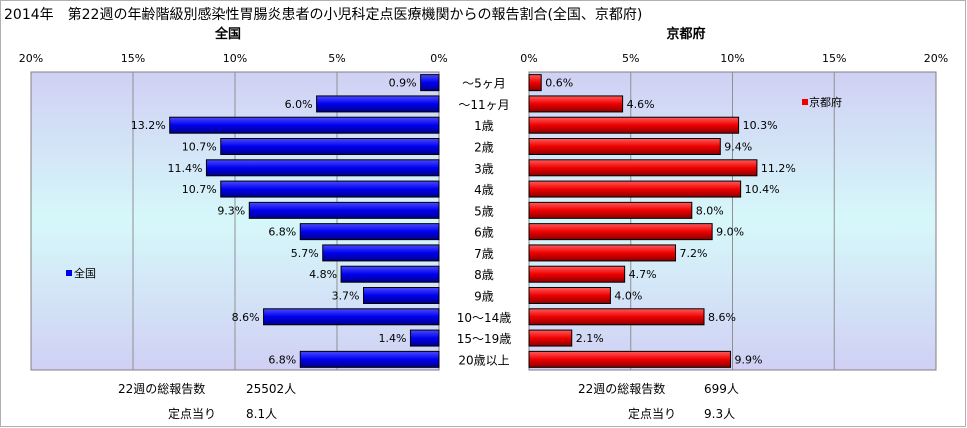  I want to click on category-label: ～11ヶ月, so click(483, 105).